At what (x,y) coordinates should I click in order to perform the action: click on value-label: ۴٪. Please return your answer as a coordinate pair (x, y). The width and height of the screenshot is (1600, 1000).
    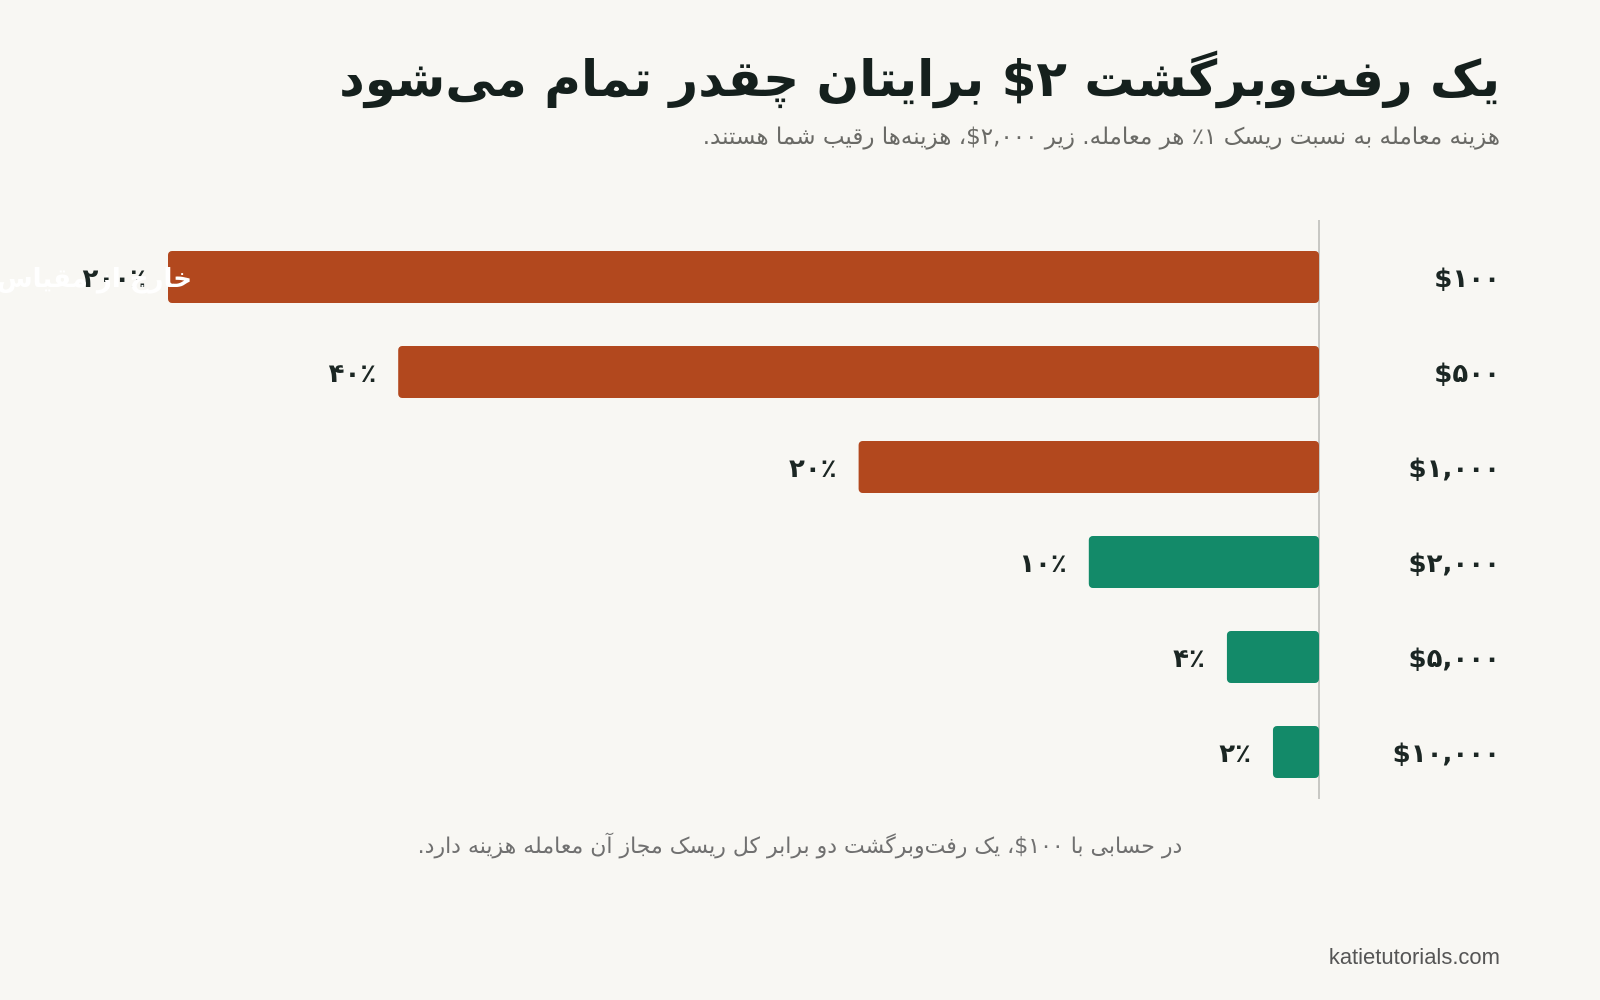
    Looking at the image, I should click on (1189, 659).